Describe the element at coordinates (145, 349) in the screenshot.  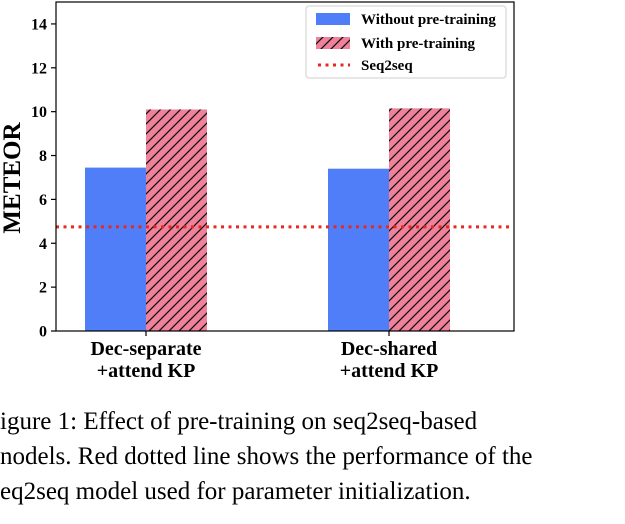
I see `x-tick-label-line1: Dec-separate` at that location.